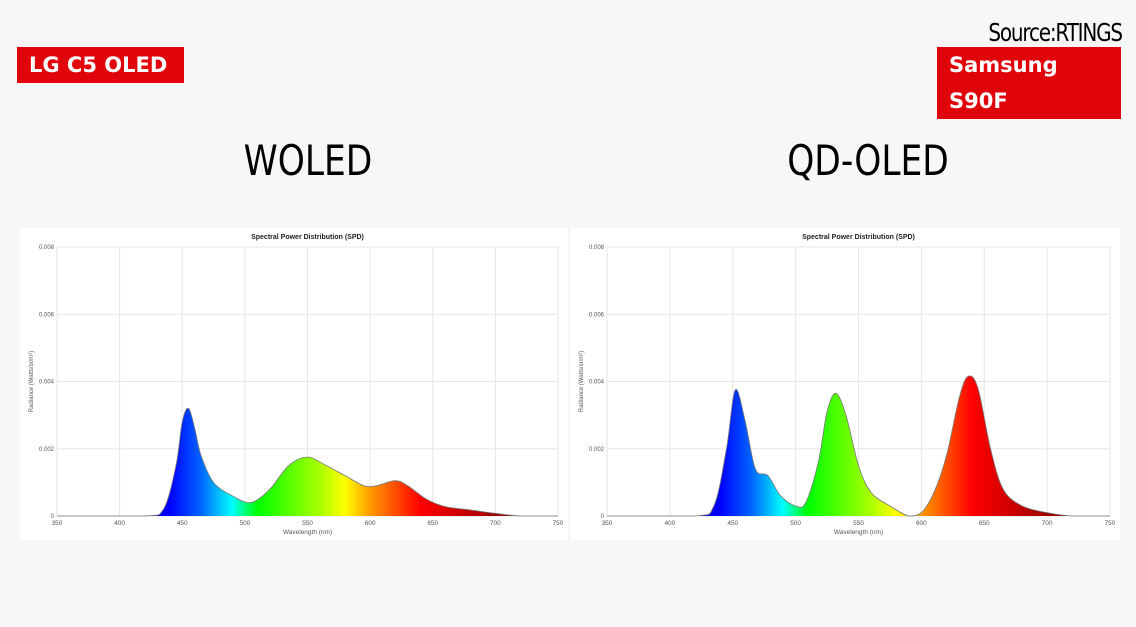  I want to click on source-label: Source:RTINGS, so click(1055, 32).